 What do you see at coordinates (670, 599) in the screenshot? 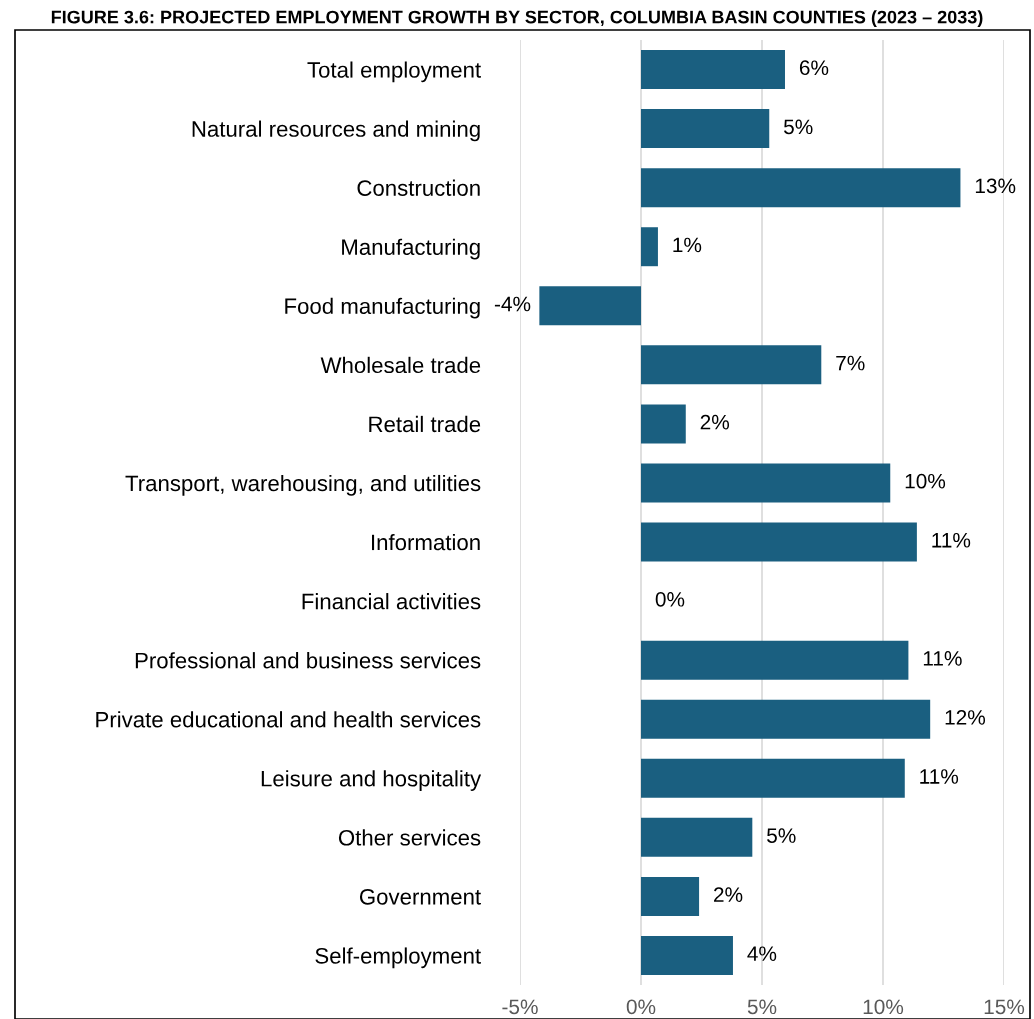
I see `data-label: 0%` at bounding box center [670, 599].